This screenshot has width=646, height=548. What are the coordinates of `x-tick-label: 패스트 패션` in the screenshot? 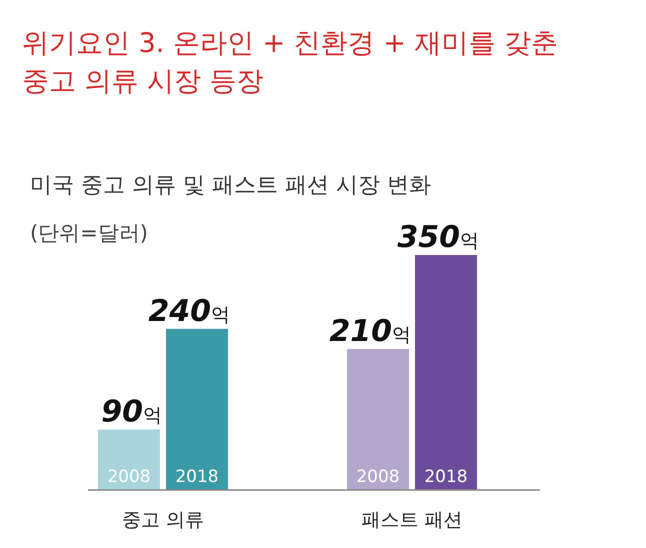 It's located at (412, 520).